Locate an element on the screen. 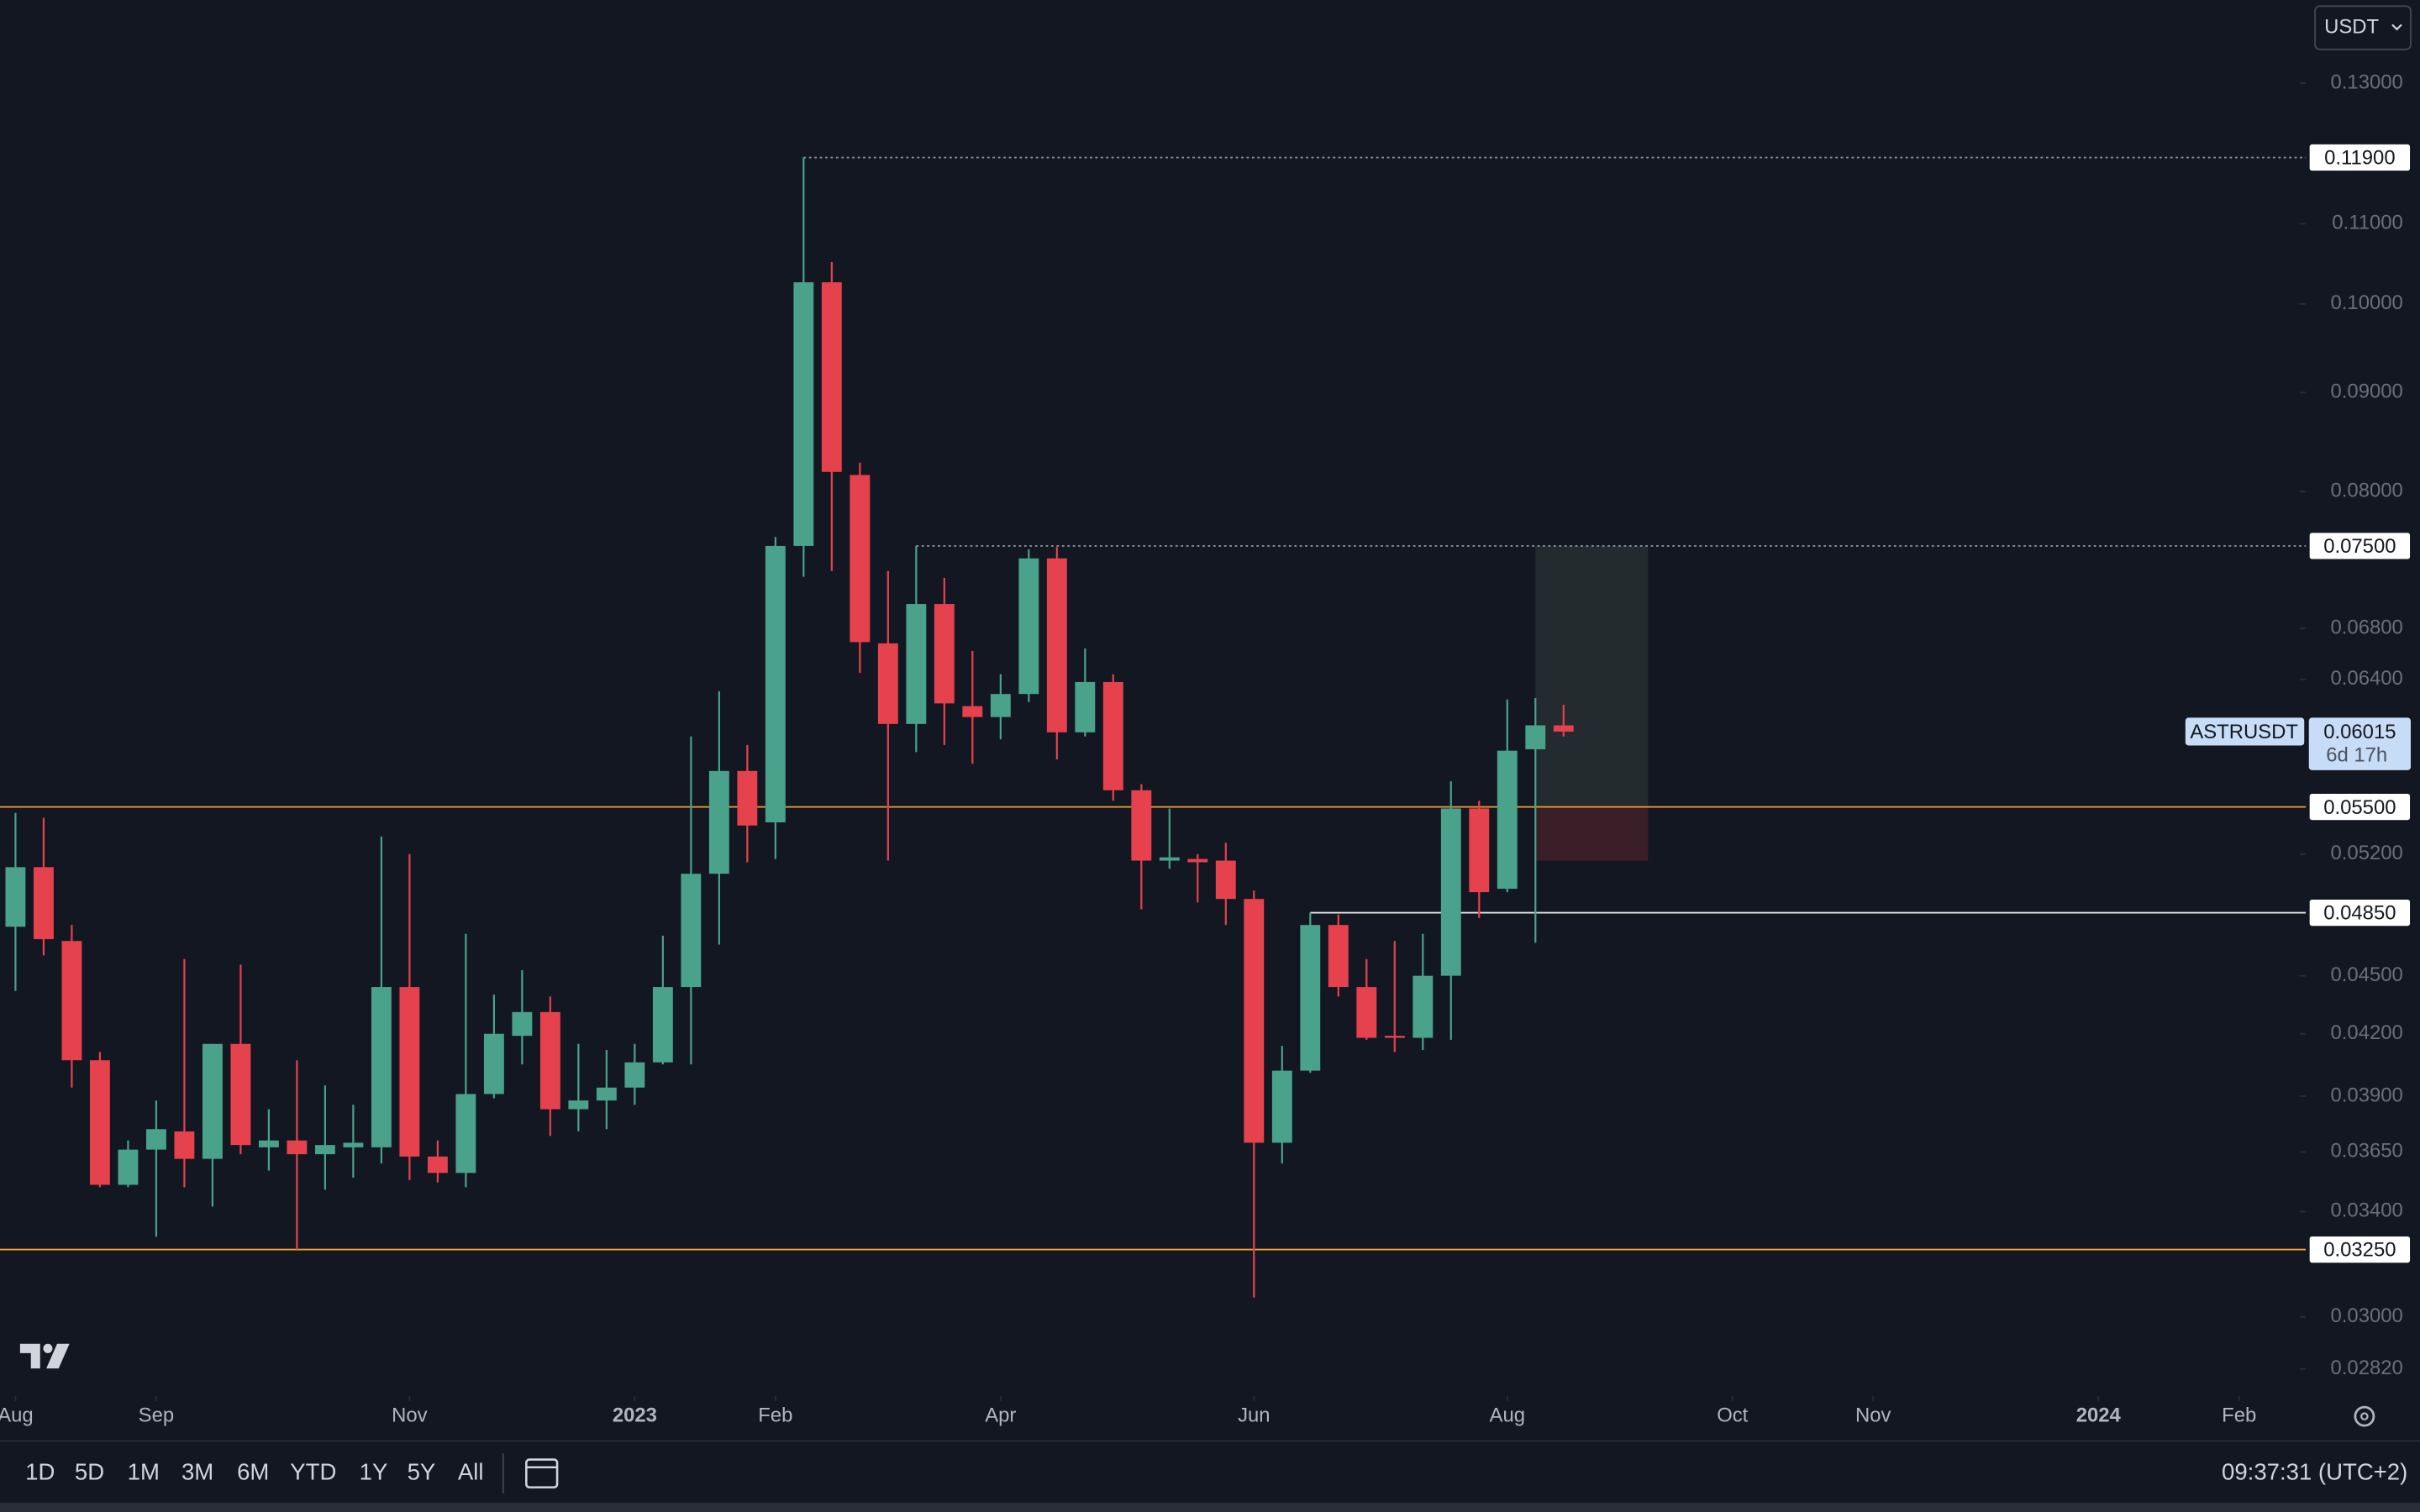  range-button: 5Y is located at coordinates (422, 1471).